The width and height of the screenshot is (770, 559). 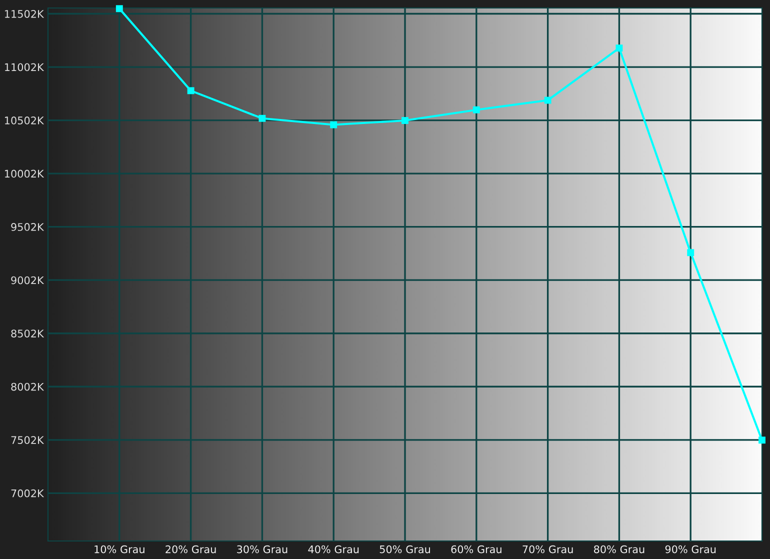 What do you see at coordinates (619, 549) in the screenshot?
I see `x-tick-label: 80% Grau` at bounding box center [619, 549].